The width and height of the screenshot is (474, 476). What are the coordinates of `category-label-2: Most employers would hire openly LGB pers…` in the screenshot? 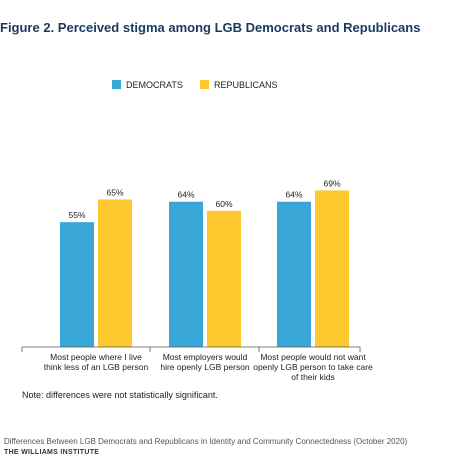 It's located at (205, 362).